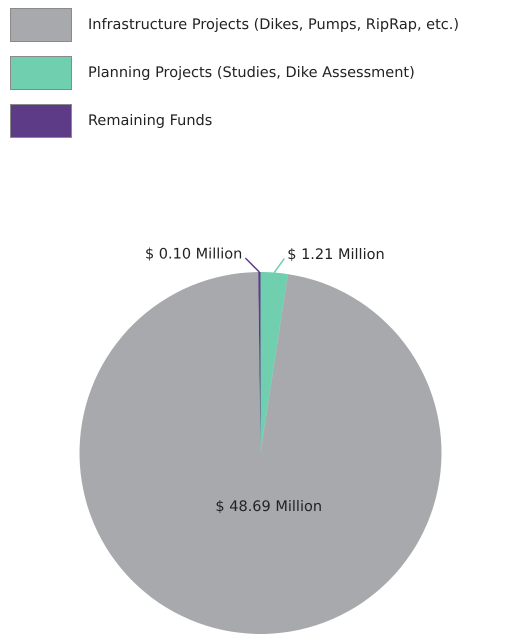  What do you see at coordinates (274, 25) in the screenshot?
I see `legend-label: Infrastructure Projects (Dikes, Pumps, RipRap, etc.)` at bounding box center [274, 25].